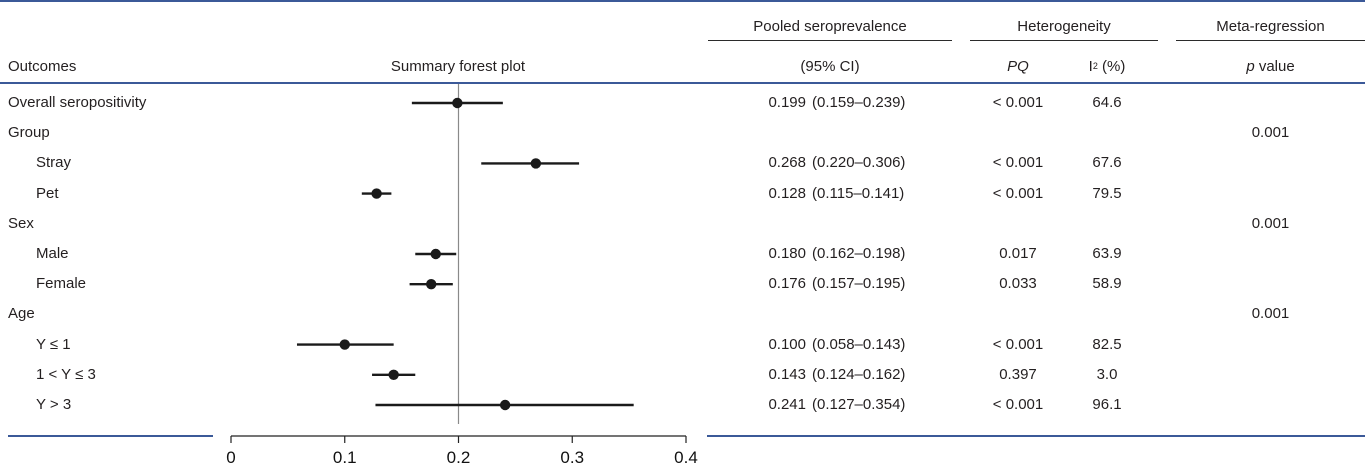 This screenshot has height=473, width=1365. I want to click on top-rule, so click(682, 1).